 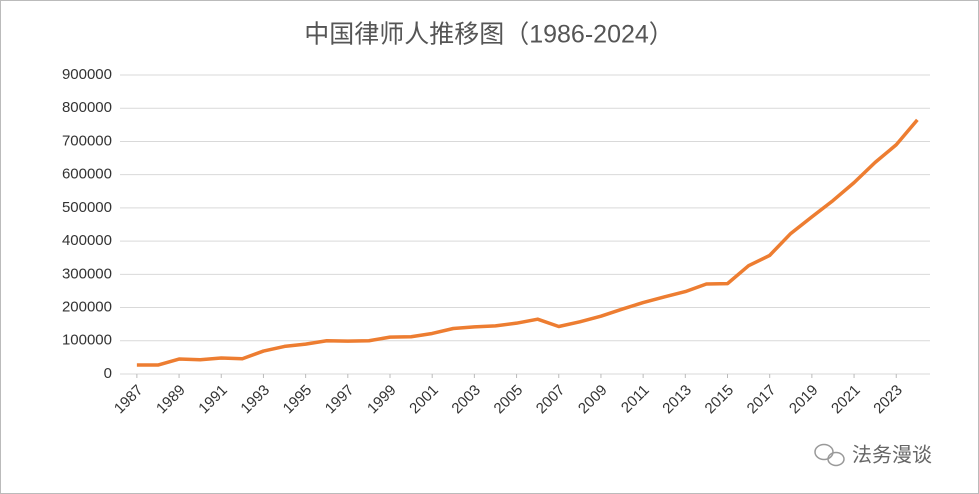 What do you see at coordinates (87, 240) in the screenshot?
I see `y-tick-label: 400000` at bounding box center [87, 240].